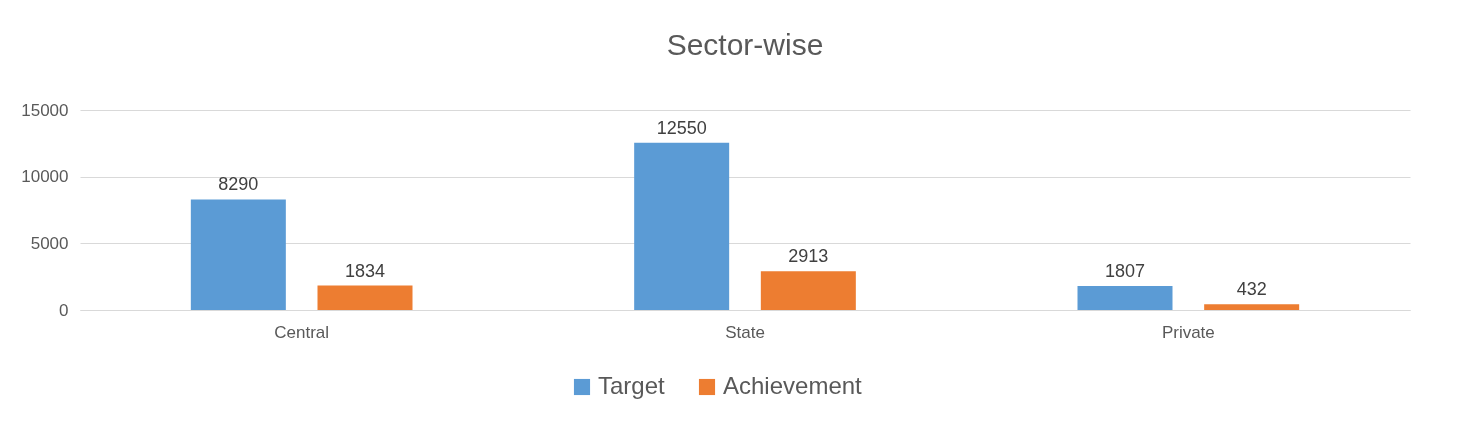 This screenshot has width=1459, height=435. Describe the element at coordinates (632, 385) in the screenshot. I see `legend-label: Target` at that location.